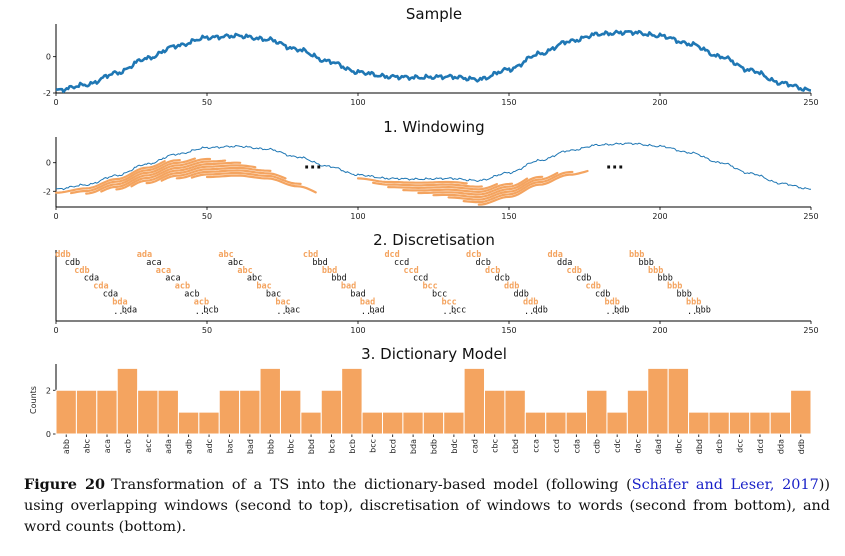 This screenshot has width=845, height=556. Describe the element at coordinates (225, 255) in the screenshot. I see `discretisation-word: abc` at that location.